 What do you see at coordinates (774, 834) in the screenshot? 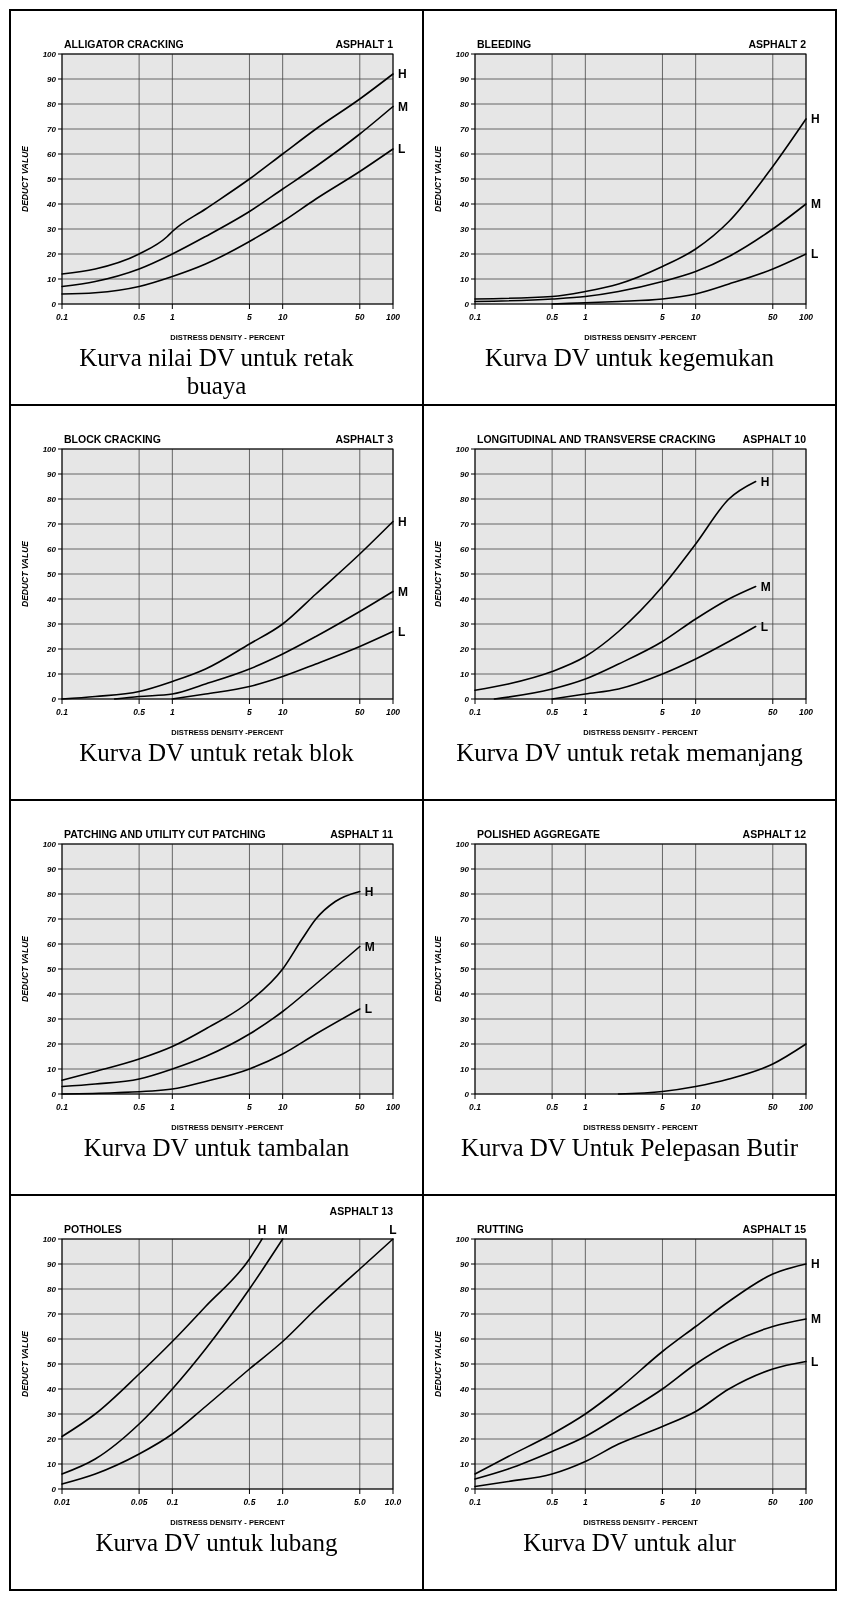
I see `chart-subtitle: ASPHALT 12` at bounding box center [774, 834].